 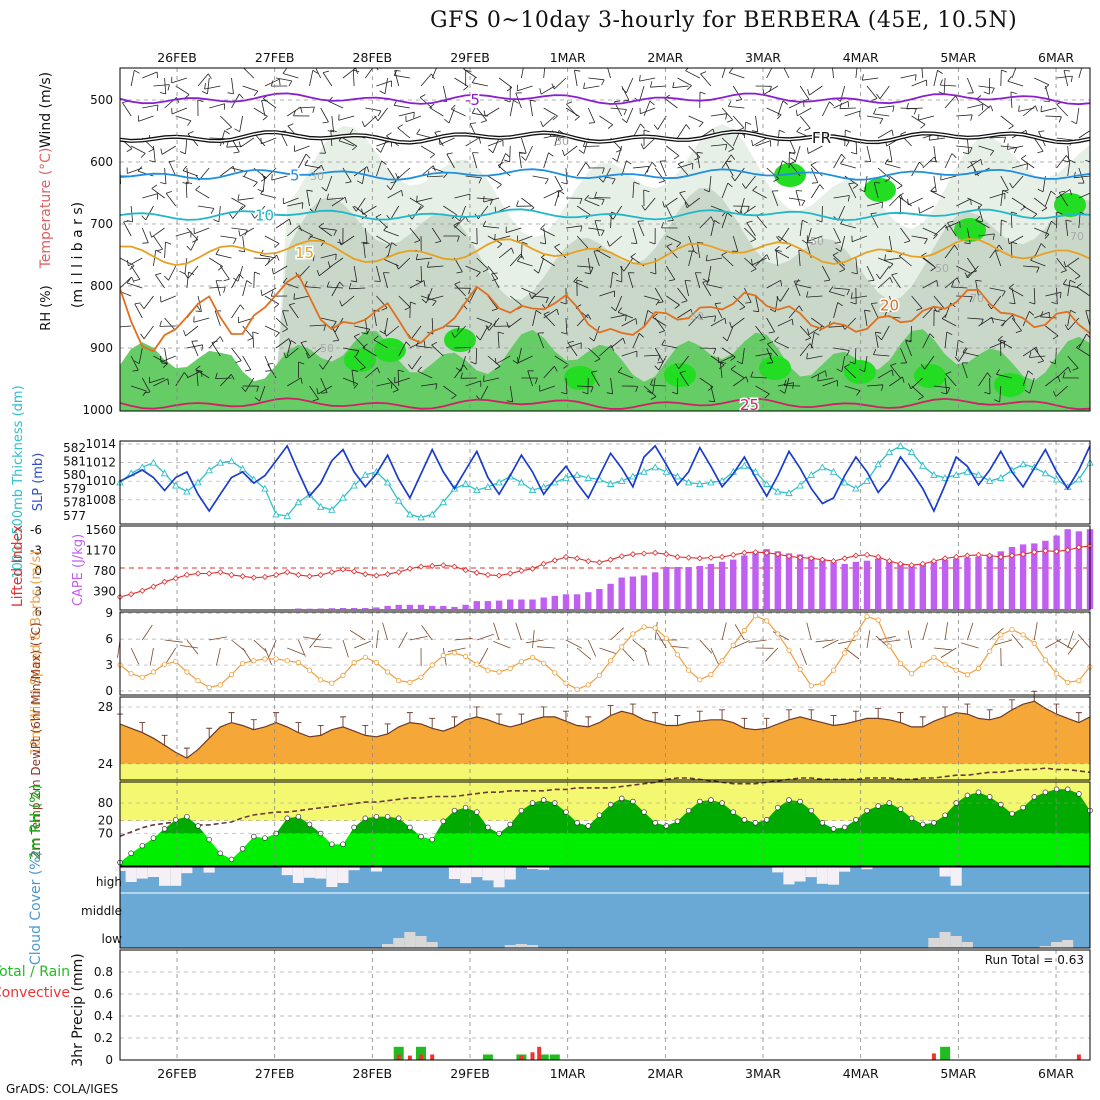 I want to click on contour-label: FR, so click(x=821, y=138).